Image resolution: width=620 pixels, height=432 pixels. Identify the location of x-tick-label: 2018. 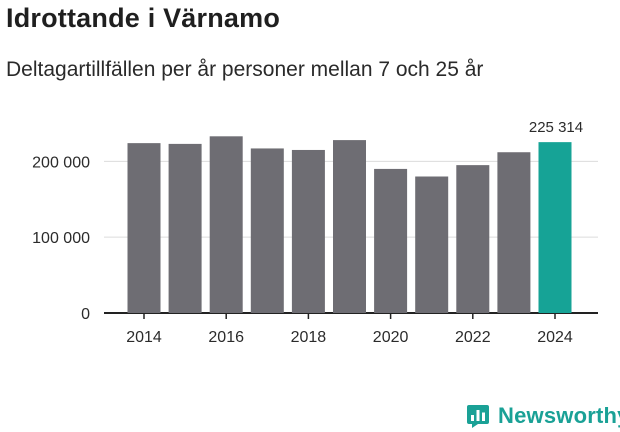
(309, 337).